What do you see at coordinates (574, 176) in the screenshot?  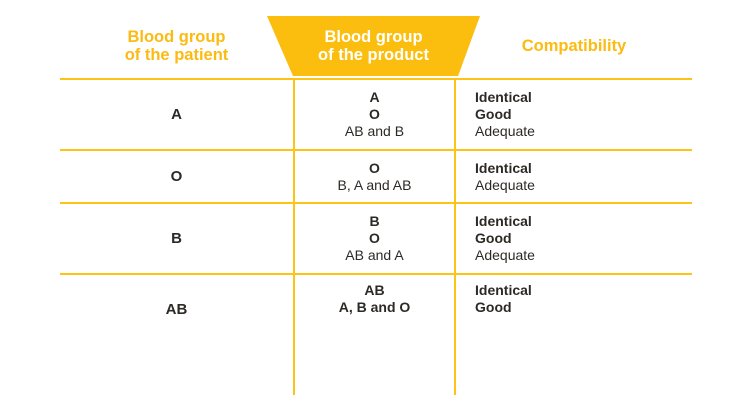 I see `compatibility-cell: Identical Adequate` at bounding box center [574, 176].